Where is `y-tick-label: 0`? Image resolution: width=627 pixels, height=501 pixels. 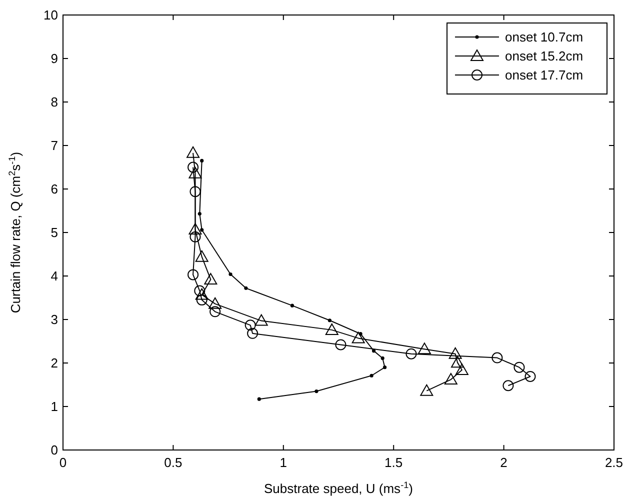
y-tick-label: 0 is located at coordinates (54, 450).